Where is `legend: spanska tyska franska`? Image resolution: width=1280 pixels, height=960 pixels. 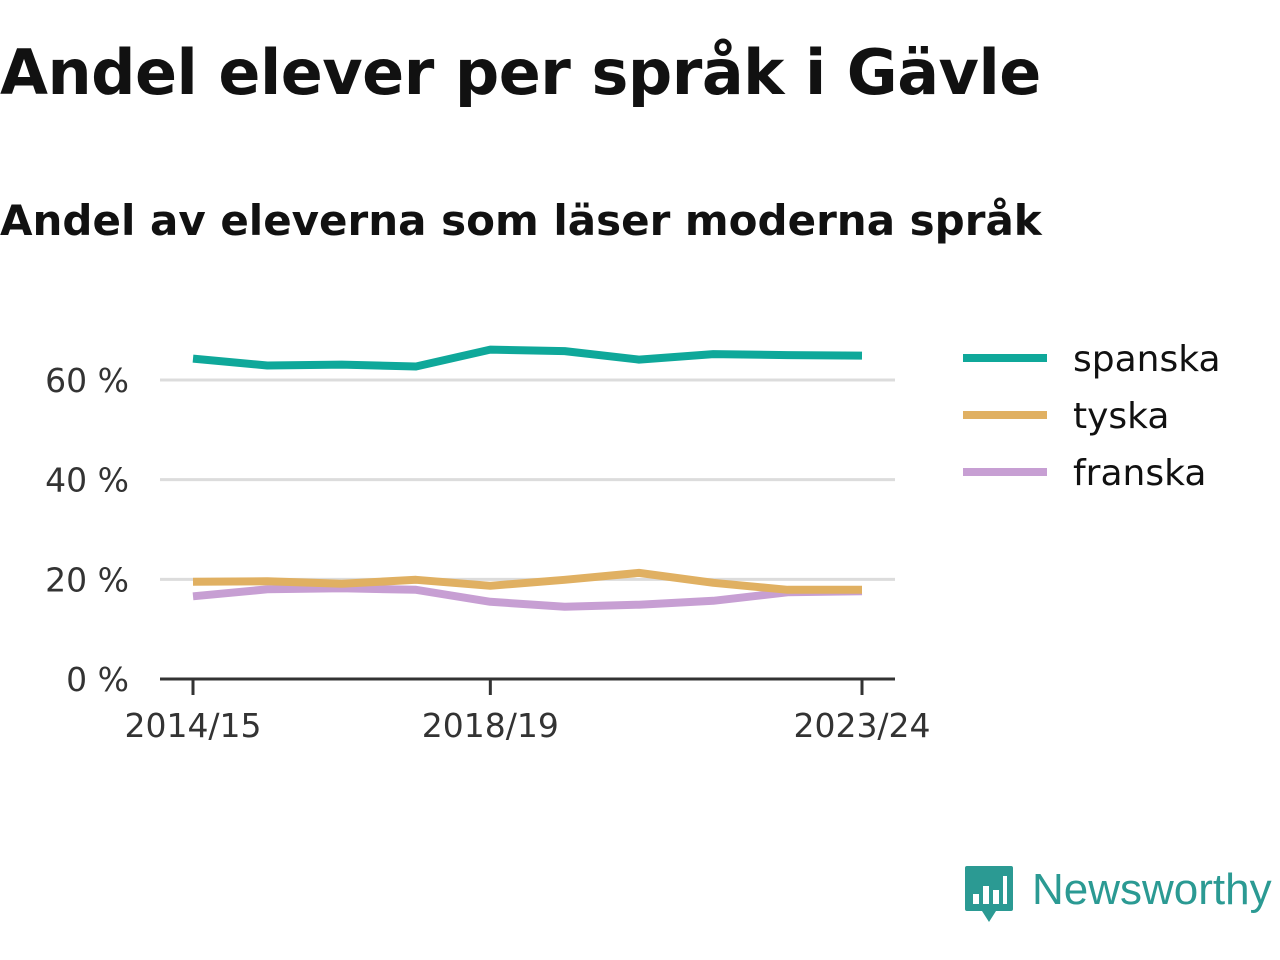 legend: spanska tyska franska is located at coordinates (1092, 416).